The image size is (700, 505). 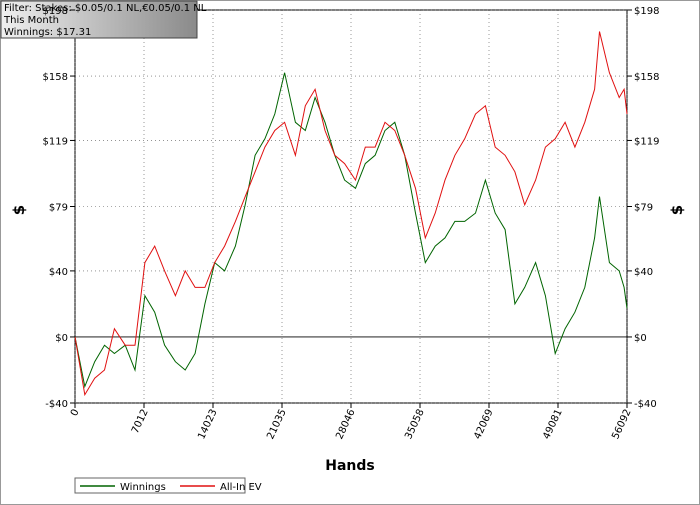 What do you see at coordinates (350, 466) in the screenshot?
I see `x-axis-label: Hands` at bounding box center [350, 466].